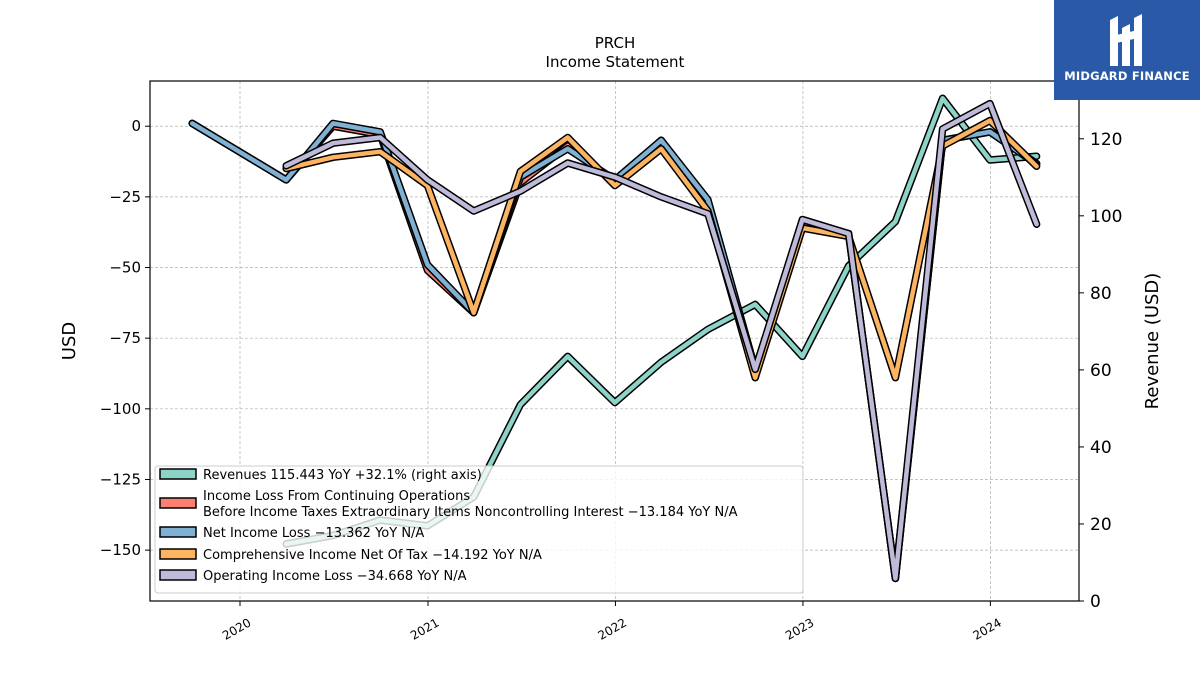 This screenshot has height=675, width=1200. I want to click on legend-label: Revenues 115.443 YoY +32.1% (right axis), so click(342, 475).